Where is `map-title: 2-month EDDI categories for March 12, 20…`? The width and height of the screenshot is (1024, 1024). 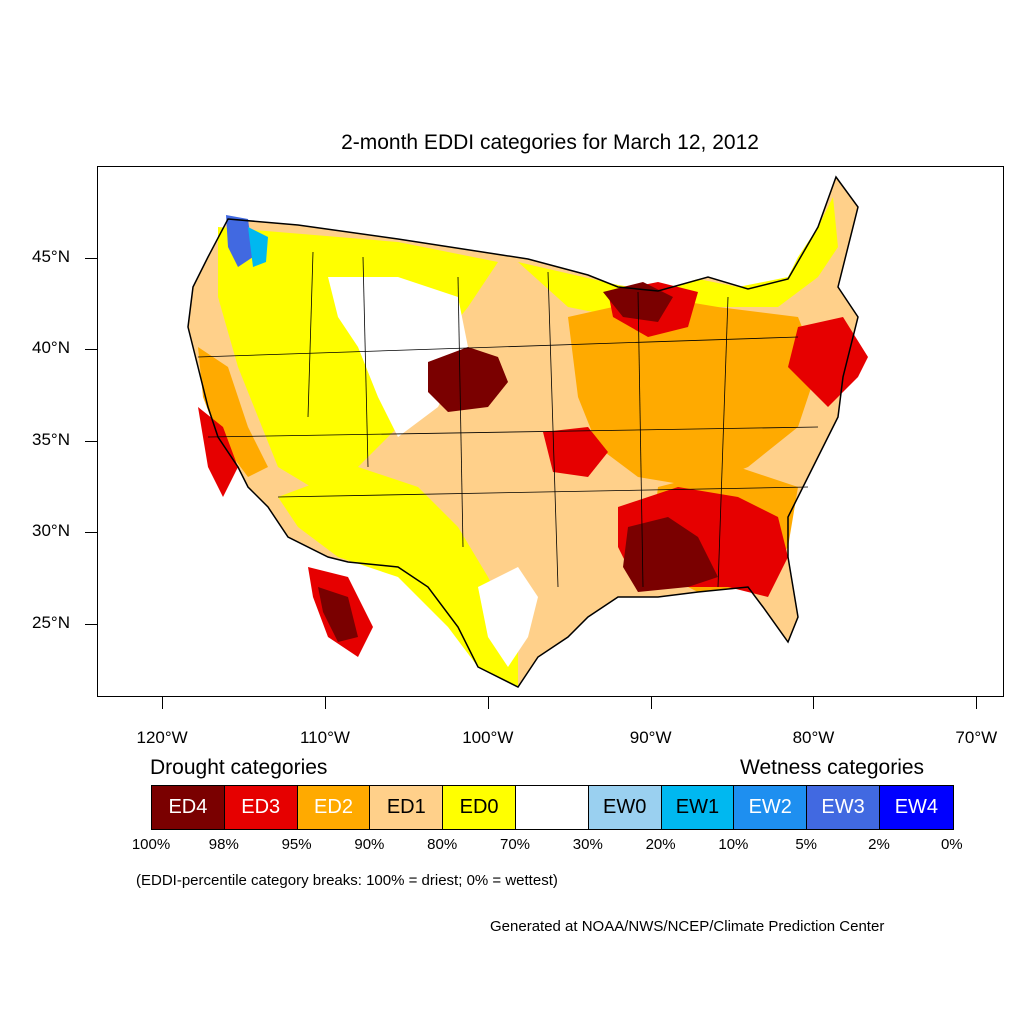
map-title: 2-month EDDI categories for March 12, 20… is located at coordinates (550, 142).